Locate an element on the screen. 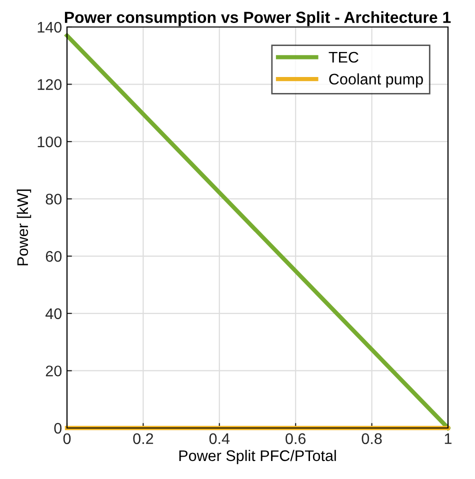  x-axis-title: Power Split PFC/PTotal is located at coordinates (257, 457).